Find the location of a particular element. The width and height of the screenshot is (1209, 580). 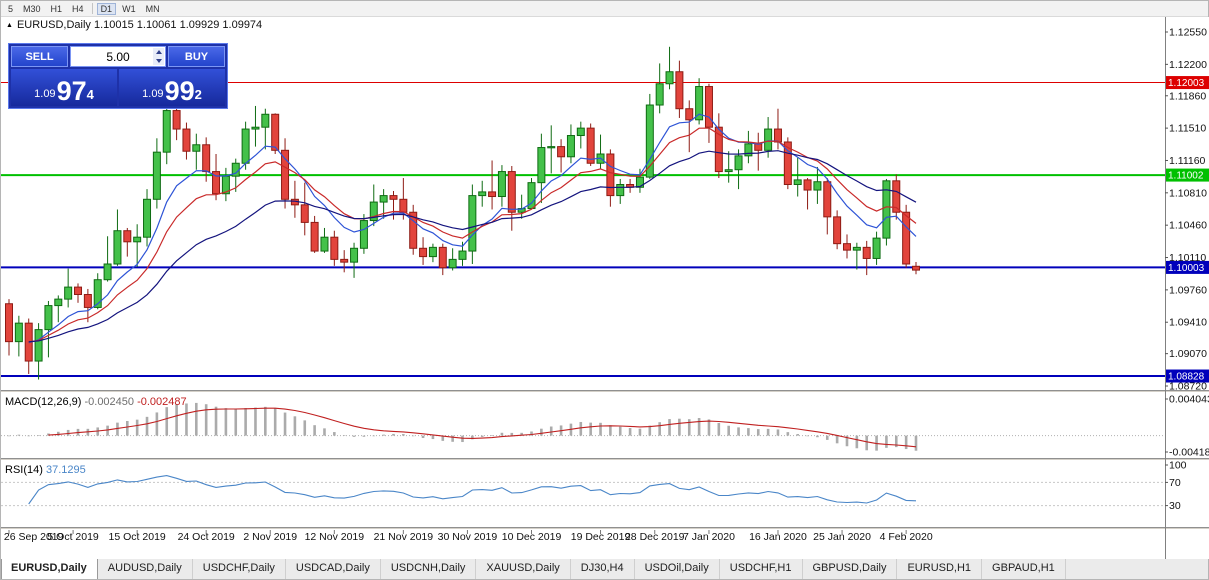

svg-text: 1.11510 is located at coordinates (1187, 129).